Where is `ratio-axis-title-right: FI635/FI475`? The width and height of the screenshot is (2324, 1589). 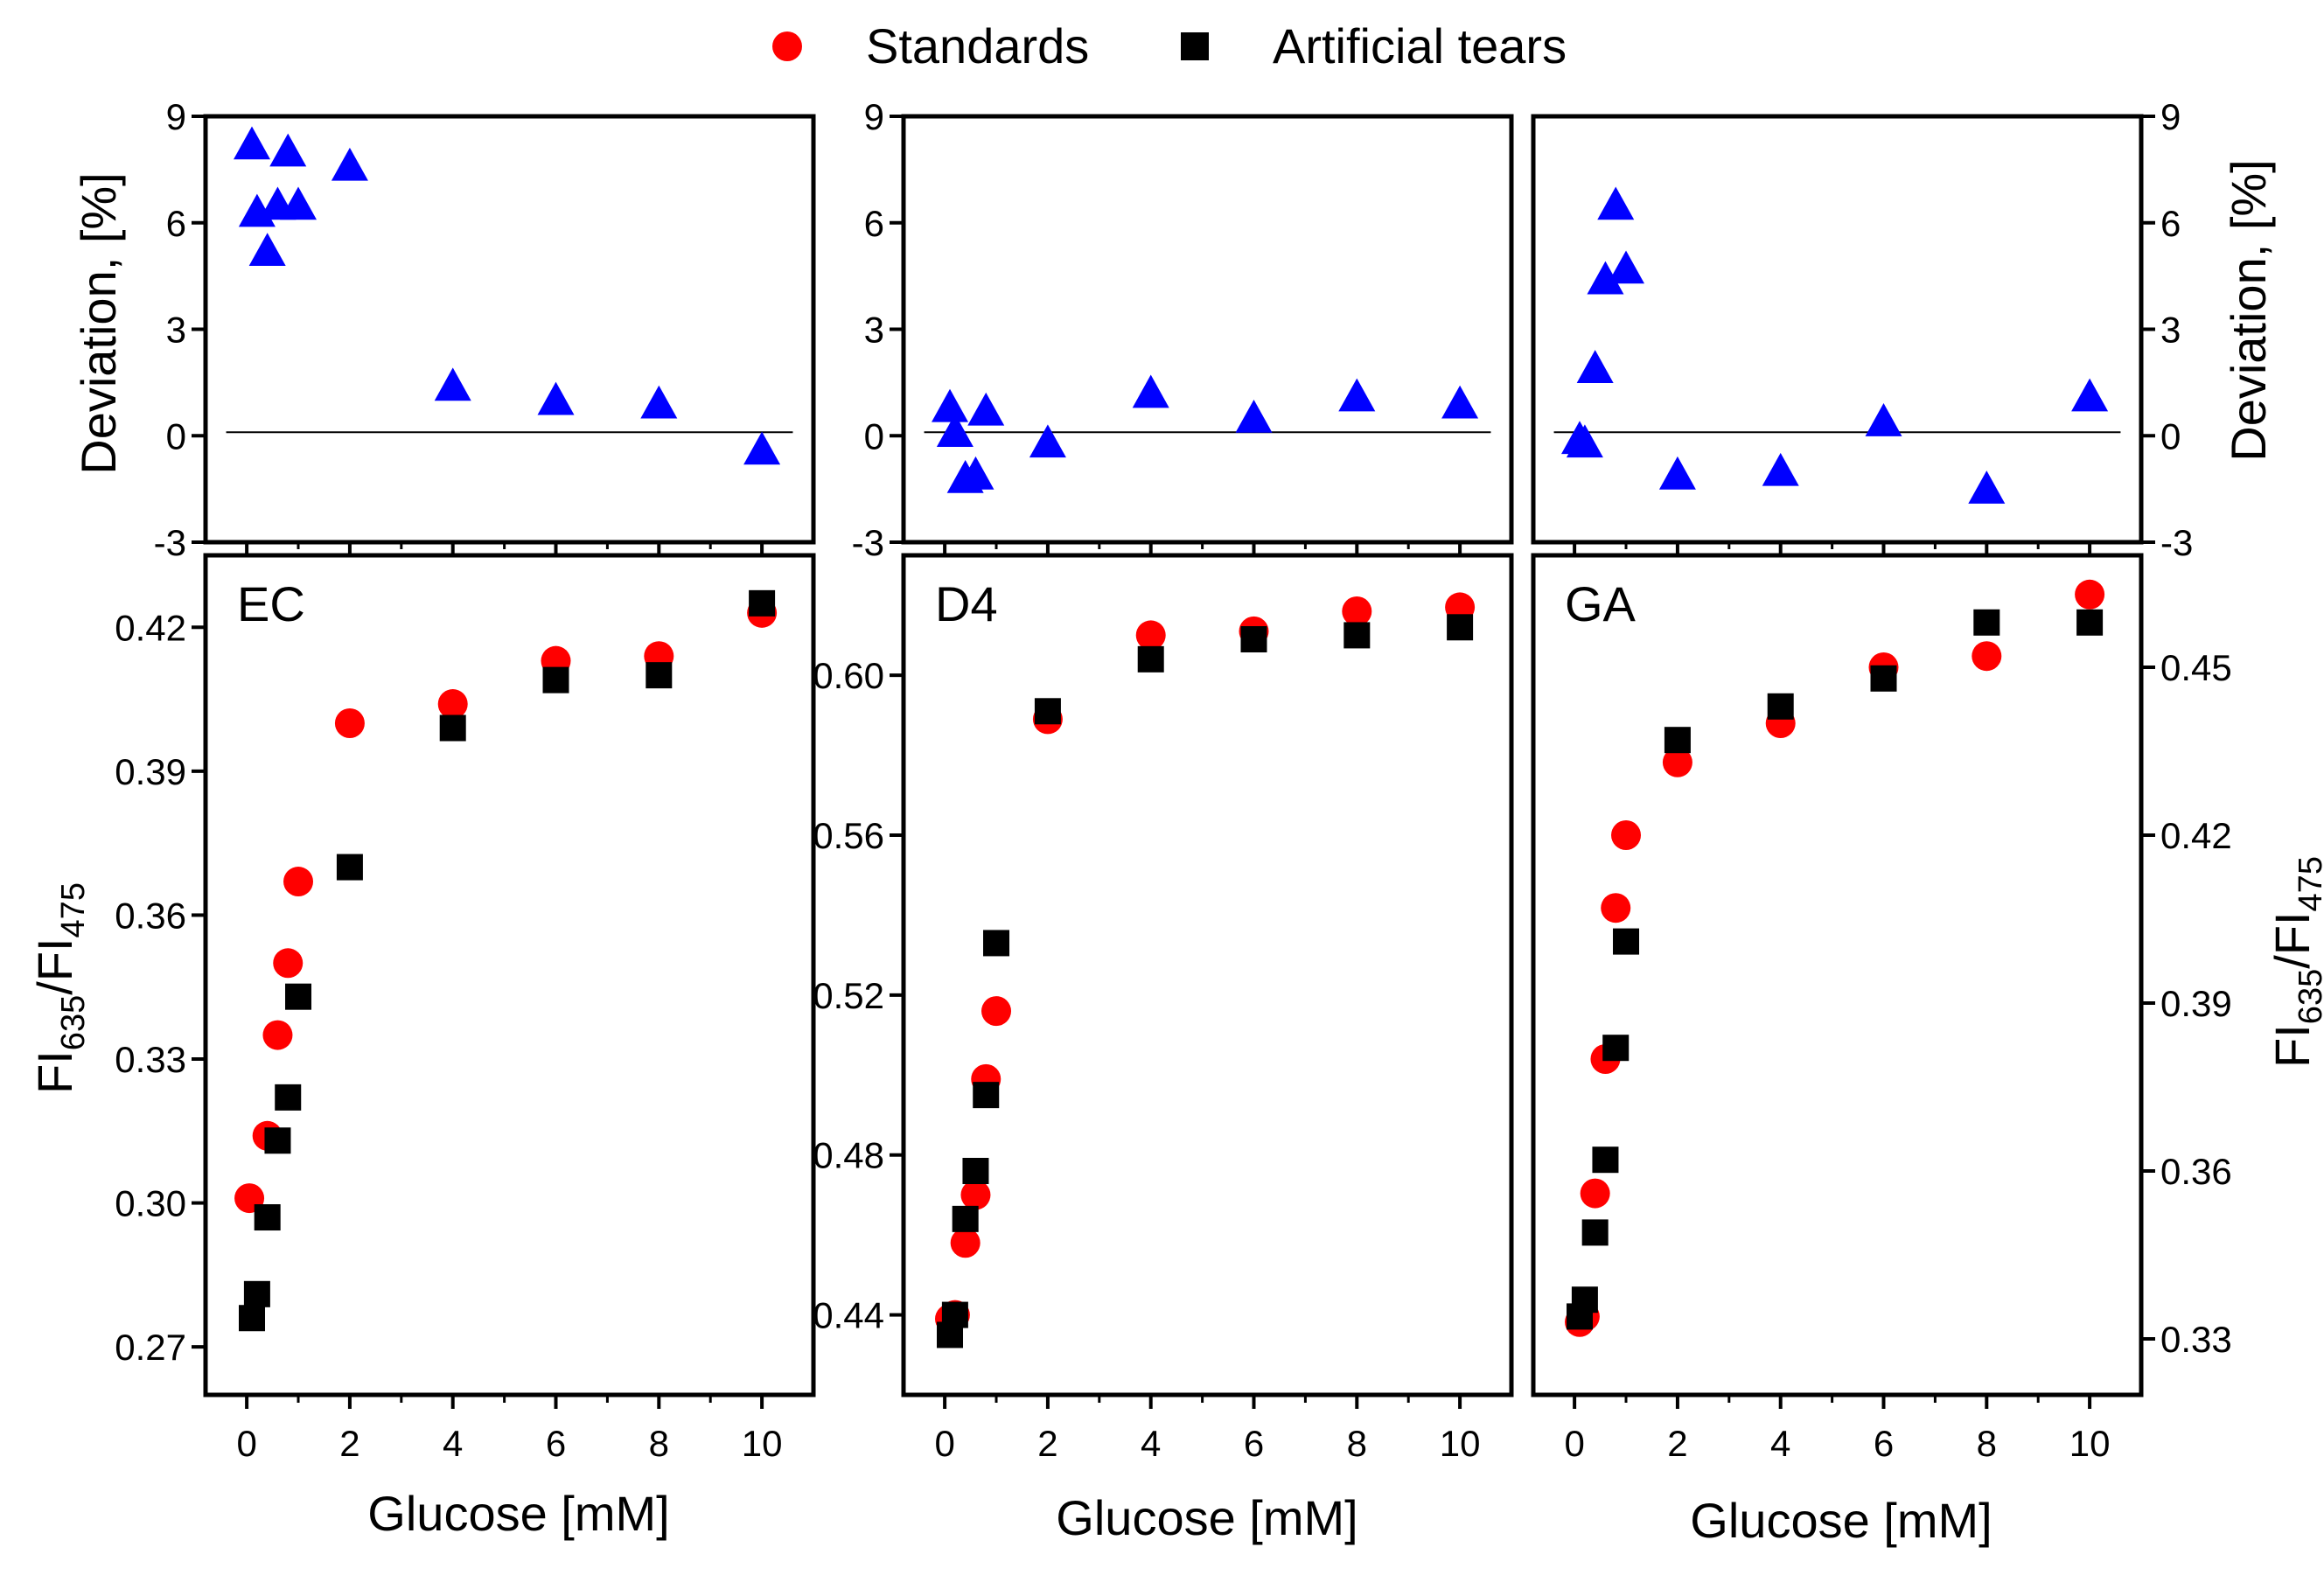
ratio-axis-title-right: FI635/FI475 is located at coordinates (2294, 962).